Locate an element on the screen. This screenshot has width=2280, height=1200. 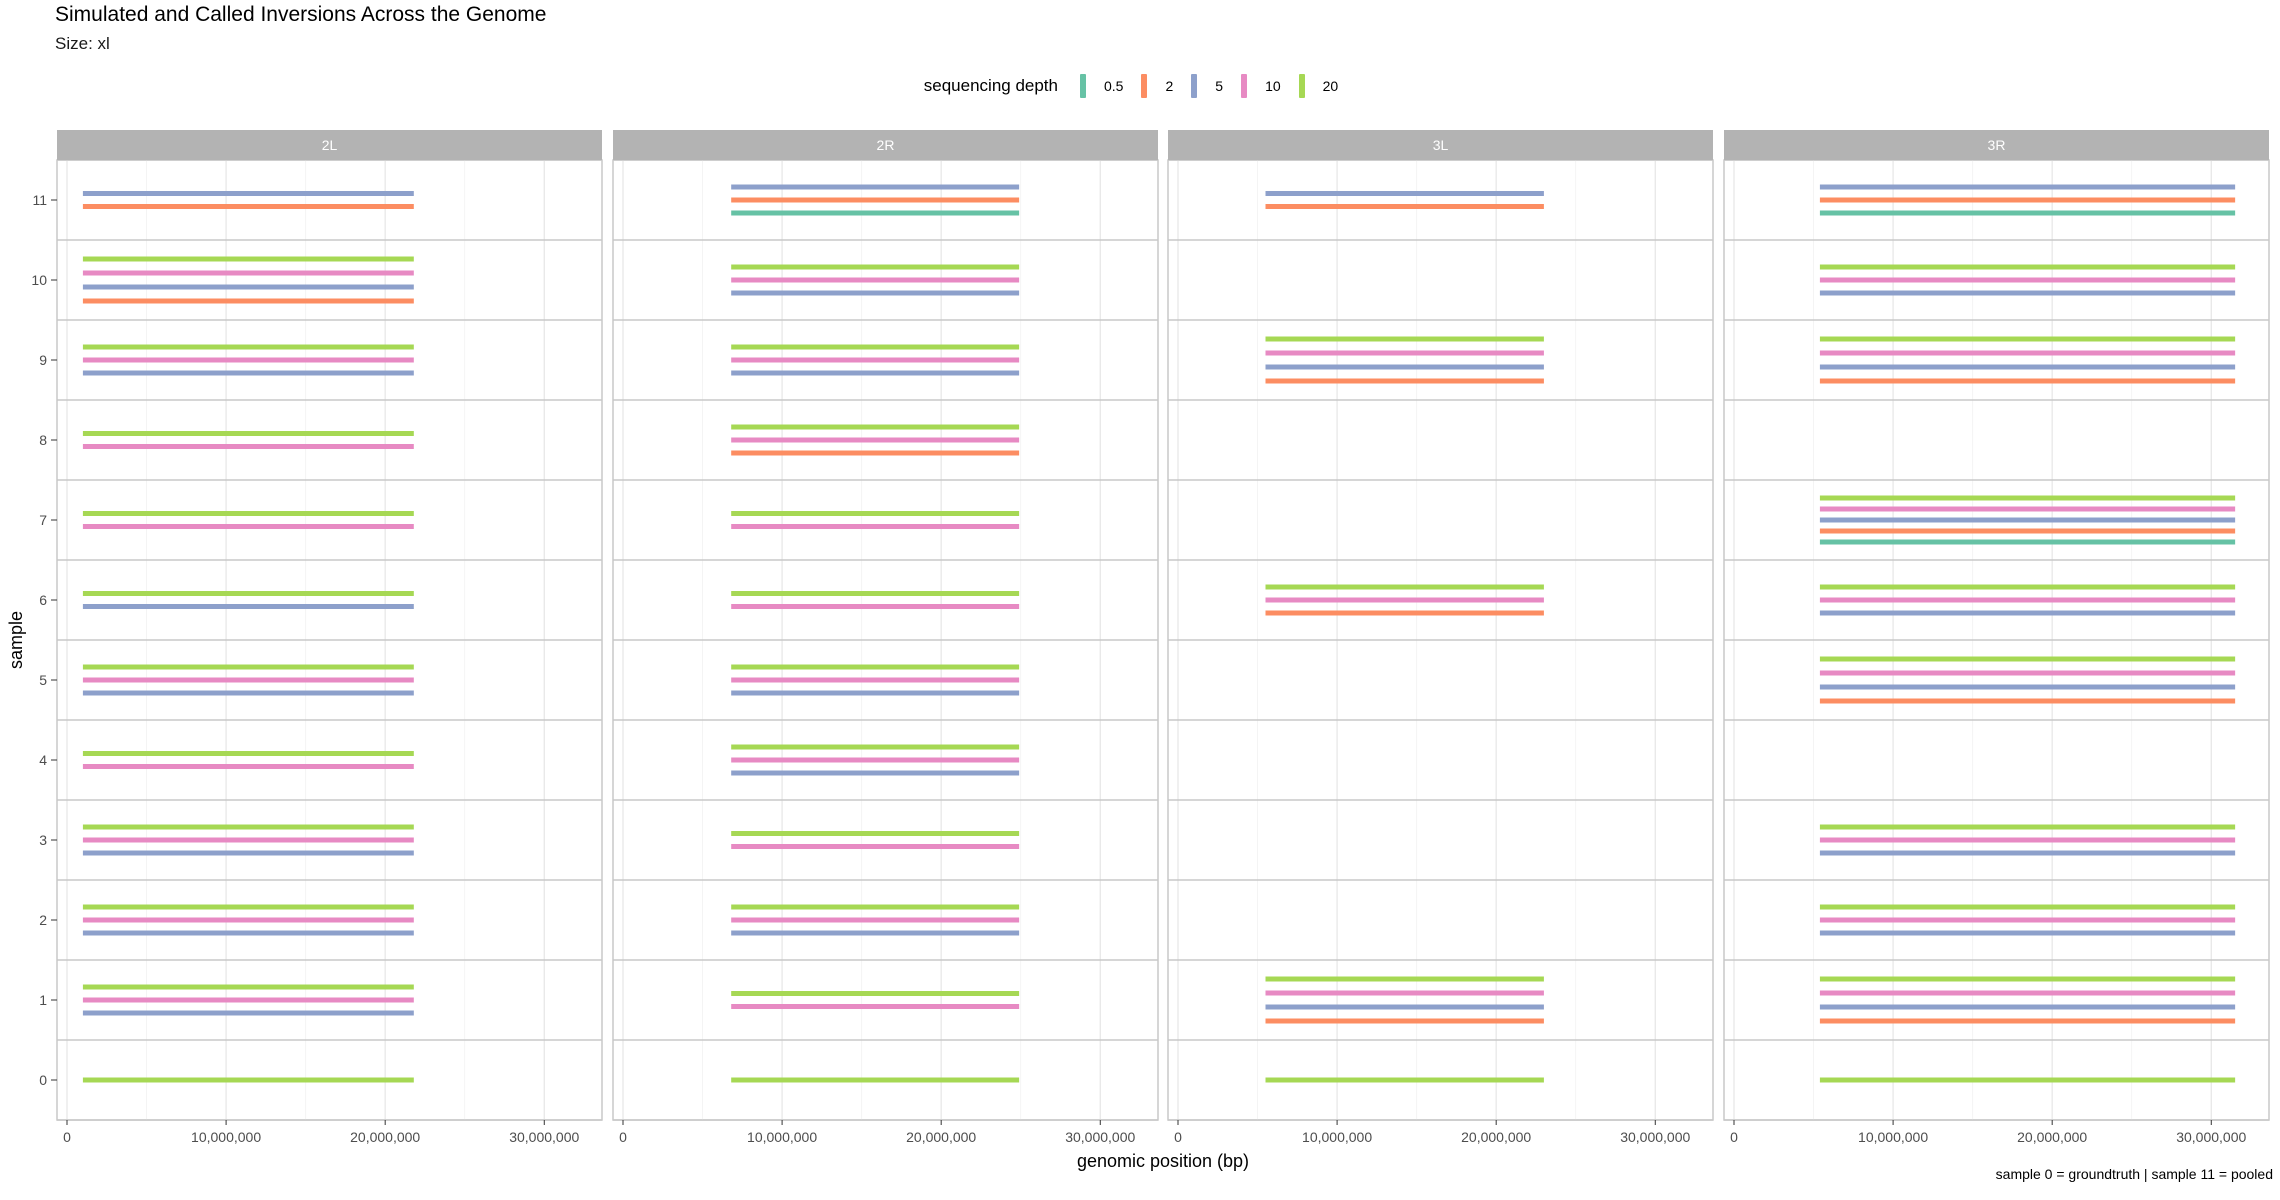
legend-label: 20 is located at coordinates (1330, 86).